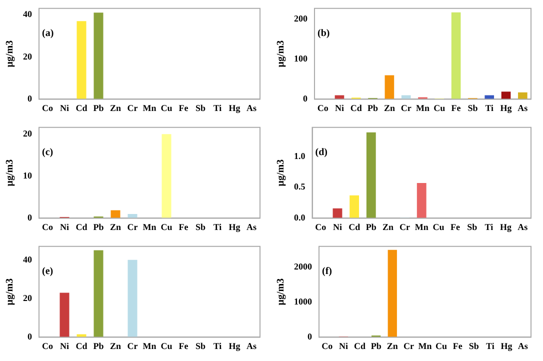 The height and width of the screenshot is (361, 543). What do you see at coordinates (301, 19) in the screenshot?
I see `y-tick-label: 200` at bounding box center [301, 19].